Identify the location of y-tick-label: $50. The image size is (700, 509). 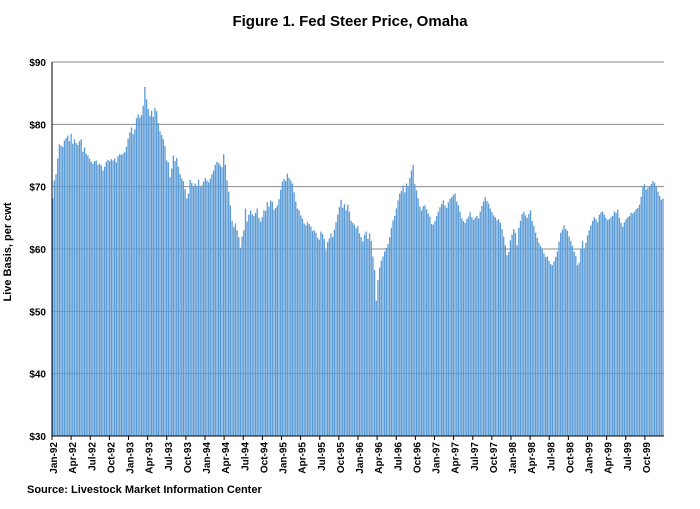
(37, 312).